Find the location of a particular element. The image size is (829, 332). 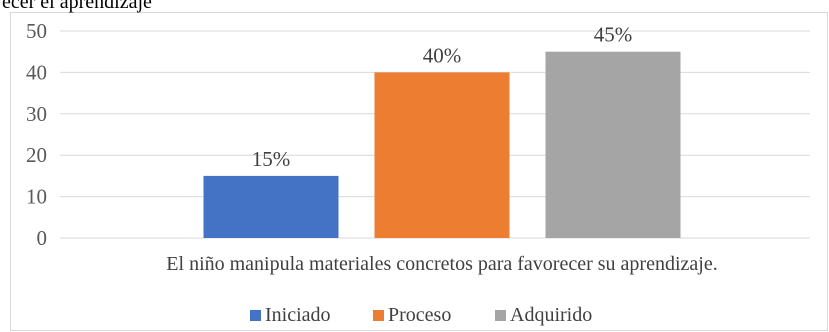

title-mask is located at coordinates (100, 6).